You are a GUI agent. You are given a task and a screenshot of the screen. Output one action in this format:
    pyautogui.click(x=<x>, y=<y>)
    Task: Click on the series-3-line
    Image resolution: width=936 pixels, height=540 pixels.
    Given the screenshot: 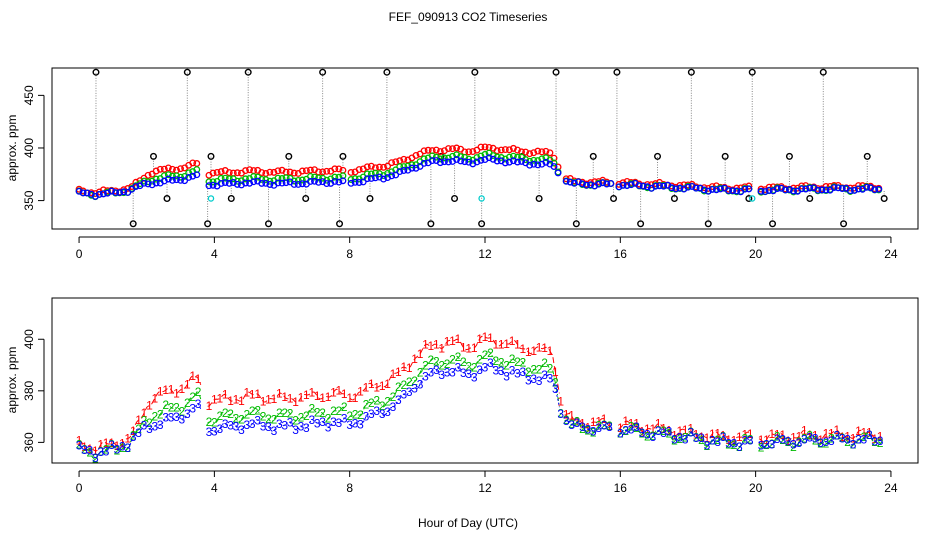 What is the action you would take?
    pyautogui.click(x=454, y=394)
    